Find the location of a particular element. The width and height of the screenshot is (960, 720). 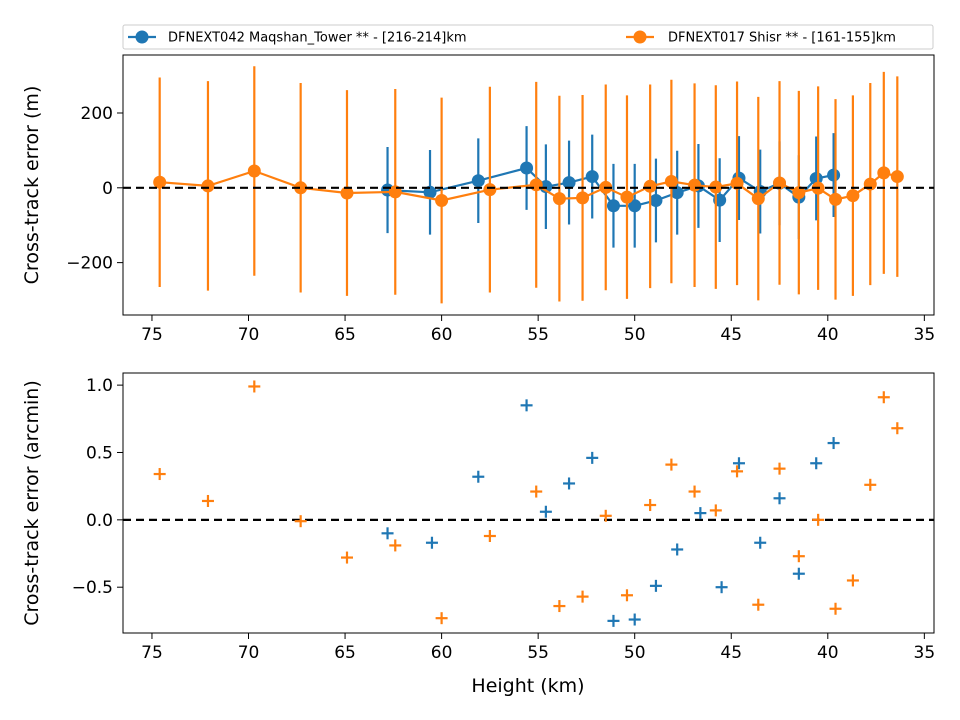

bottom-x-tick-label: 35 is located at coordinates (925, 653).